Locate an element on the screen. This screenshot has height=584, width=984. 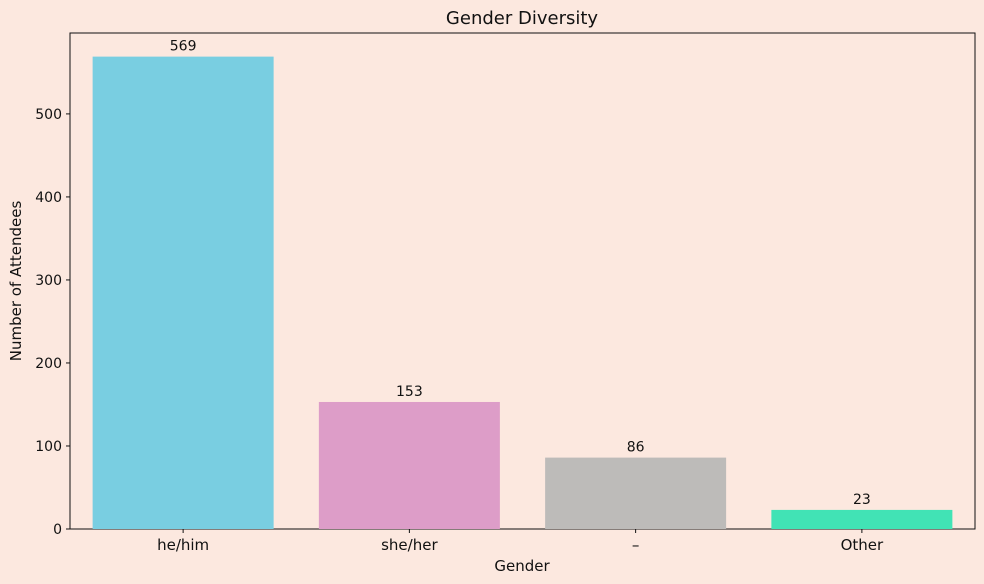
y-axis: 0 100 200 300 400 500 is located at coordinates (52, 322).